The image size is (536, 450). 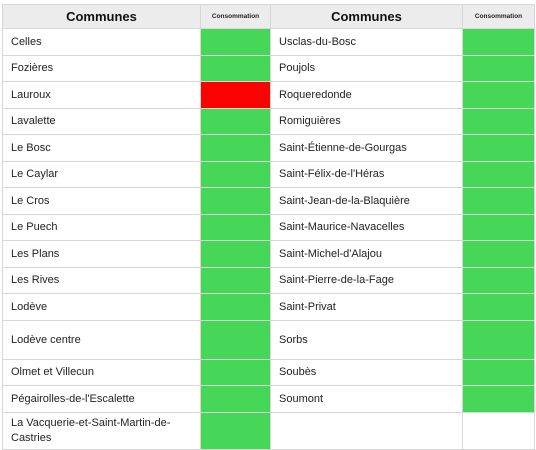 I want to click on commune-name: Le Bosc, so click(x=101, y=148).